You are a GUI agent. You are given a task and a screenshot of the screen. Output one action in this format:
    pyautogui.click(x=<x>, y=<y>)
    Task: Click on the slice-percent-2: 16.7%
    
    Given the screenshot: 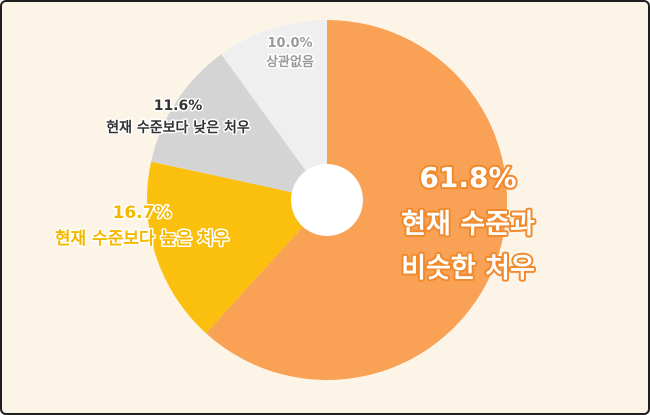 What is the action you would take?
    pyautogui.click(x=142, y=213)
    